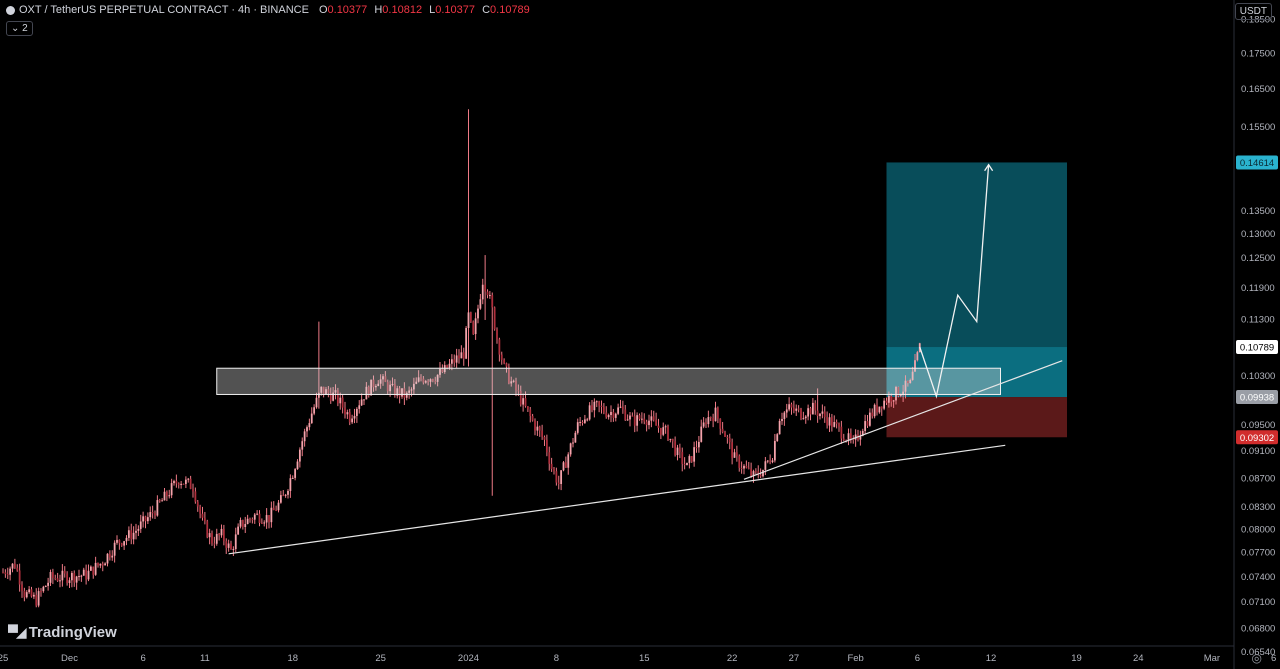  What do you see at coordinates (1258, 628) in the screenshot?
I see `price-tick-label: 0.06800` at bounding box center [1258, 628].